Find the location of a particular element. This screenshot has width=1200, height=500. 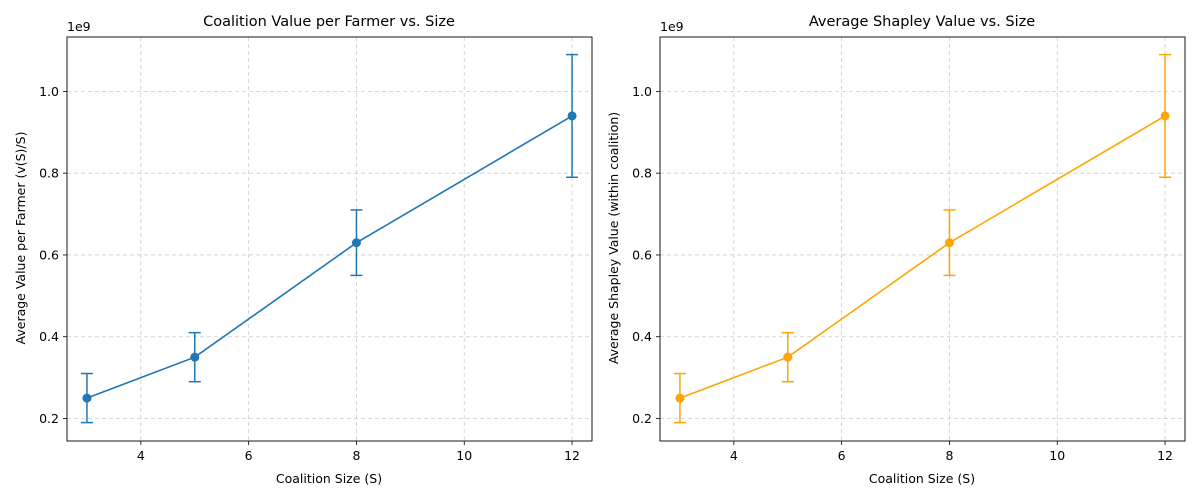

y-axis-label: Average Value per Farmer (v(S)/S) is located at coordinates (20, 238).